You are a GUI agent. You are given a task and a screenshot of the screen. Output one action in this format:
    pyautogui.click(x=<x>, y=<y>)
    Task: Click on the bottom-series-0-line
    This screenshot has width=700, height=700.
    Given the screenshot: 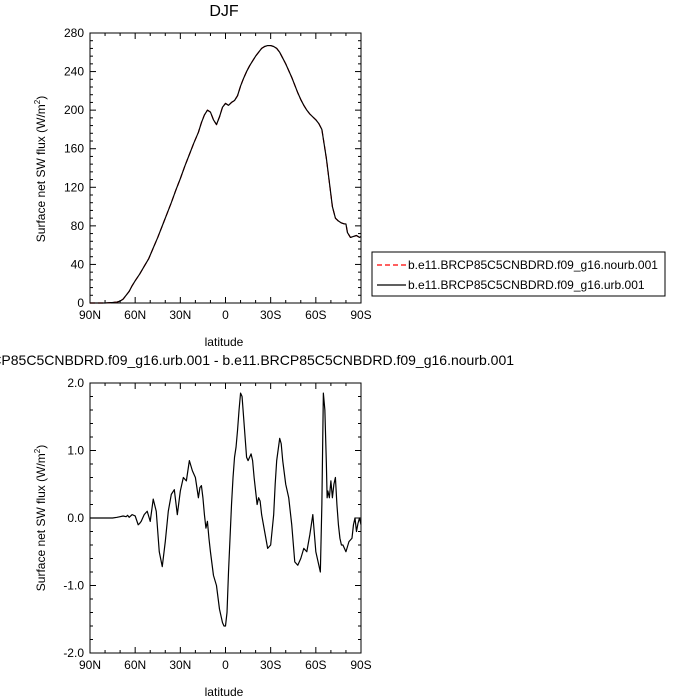 What is the action you would take?
    pyautogui.click(x=226, y=509)
    